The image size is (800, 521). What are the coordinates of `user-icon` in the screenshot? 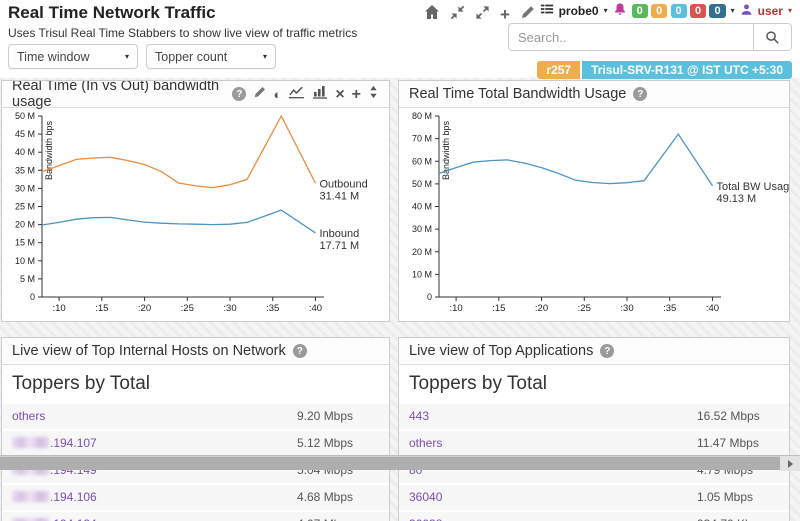 It's located at (746, 11).